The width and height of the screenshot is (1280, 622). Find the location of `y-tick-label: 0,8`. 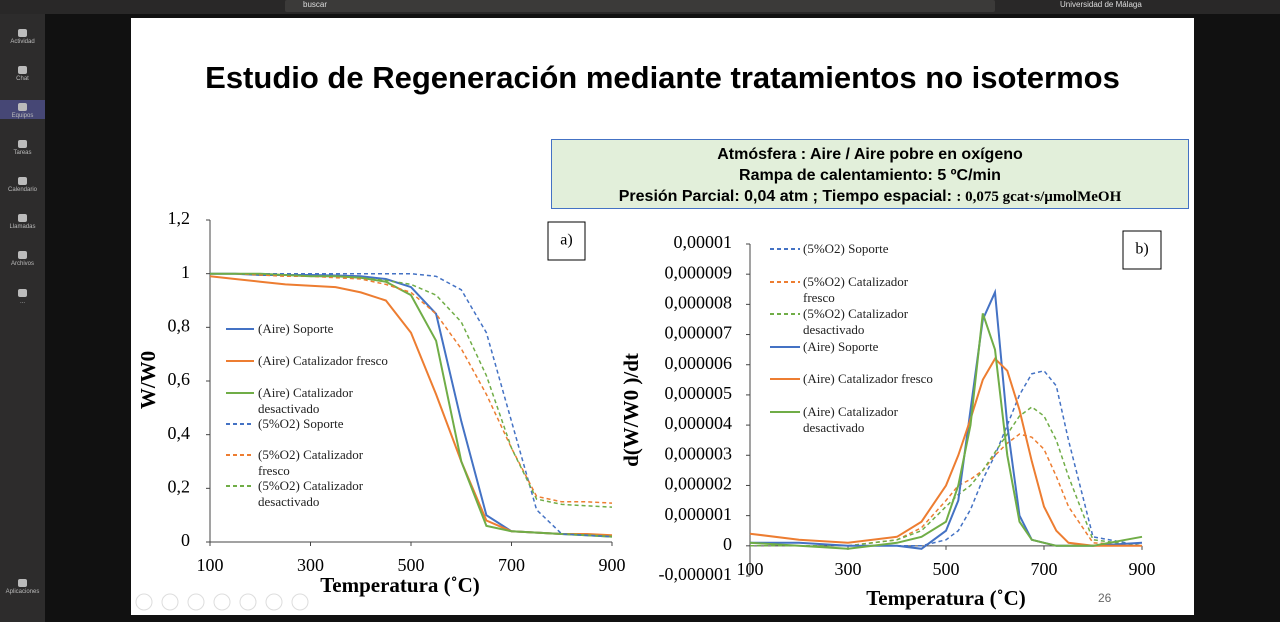

y-tick-label: 0,8 is located at coordinates (179, 325).